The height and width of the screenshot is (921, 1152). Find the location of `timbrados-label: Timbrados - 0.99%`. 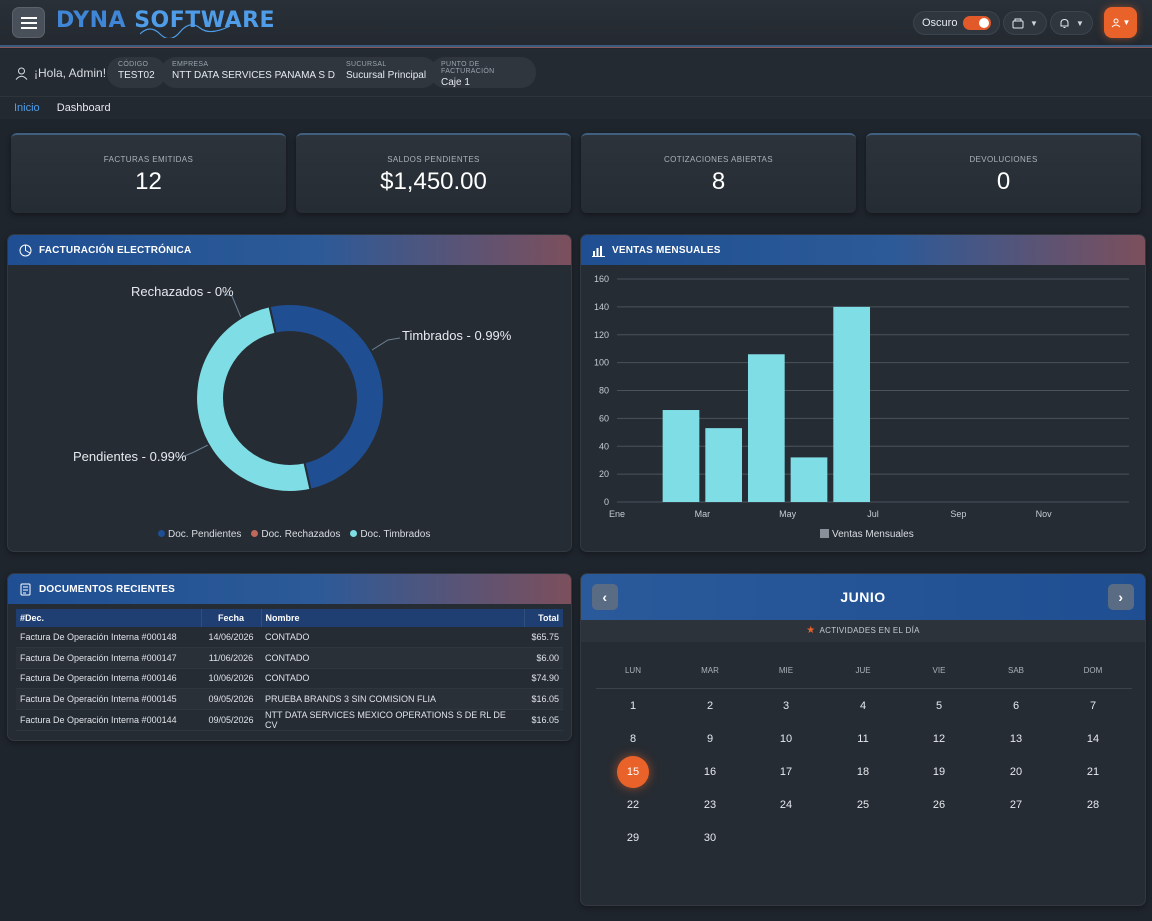

timbrados-label: Timbrados - 0.99% is located at coordinates (457, 335).